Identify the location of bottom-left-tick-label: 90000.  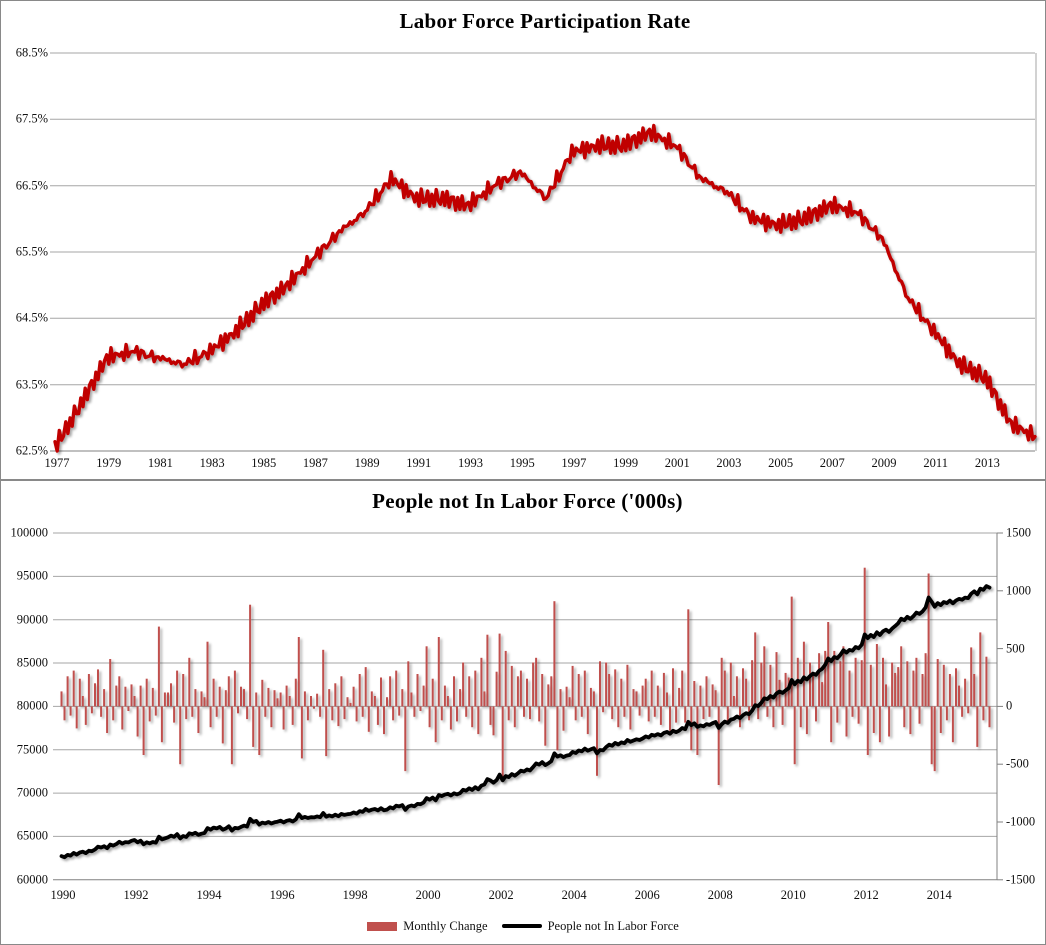
(32, 619).